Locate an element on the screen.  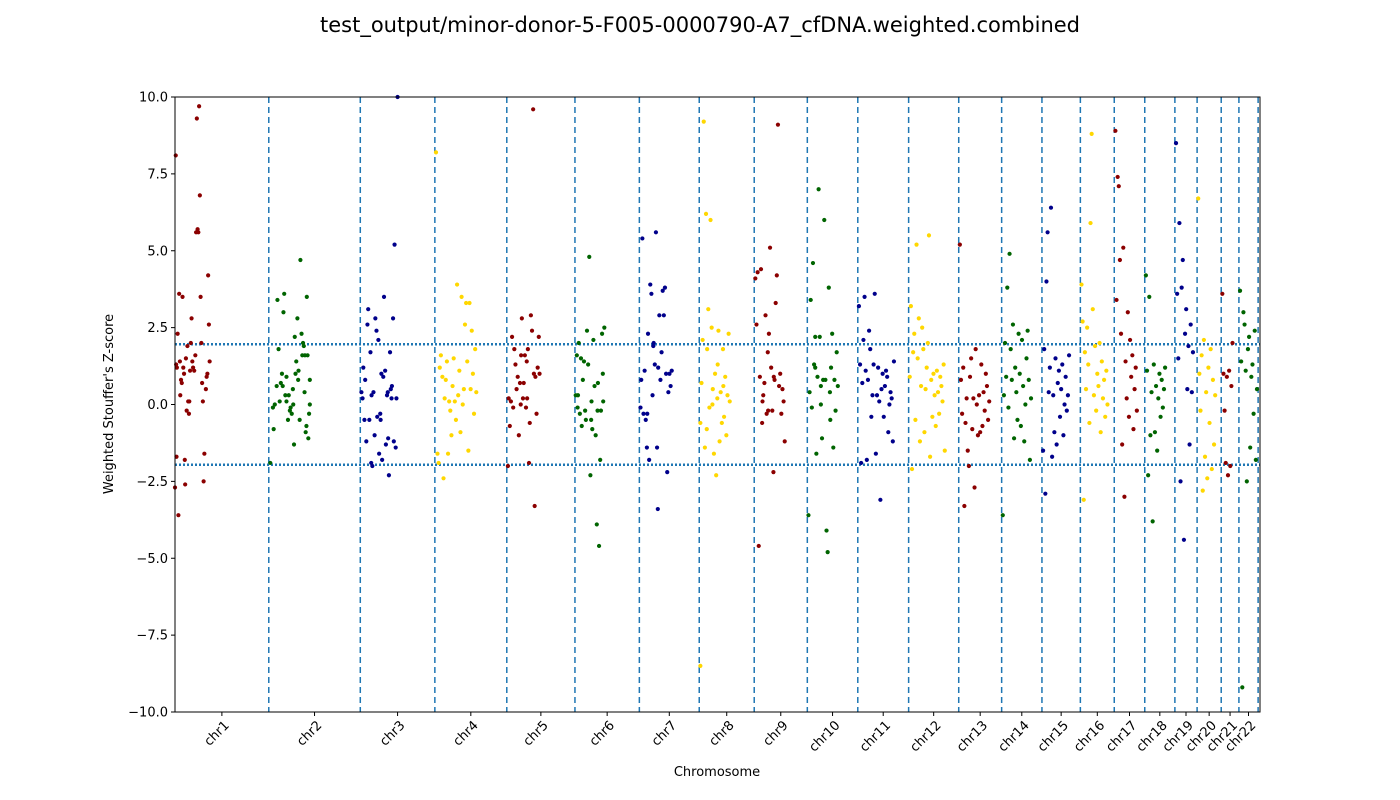
x-tick-label-chr3: chr3 is located at coordinates (392, 733).